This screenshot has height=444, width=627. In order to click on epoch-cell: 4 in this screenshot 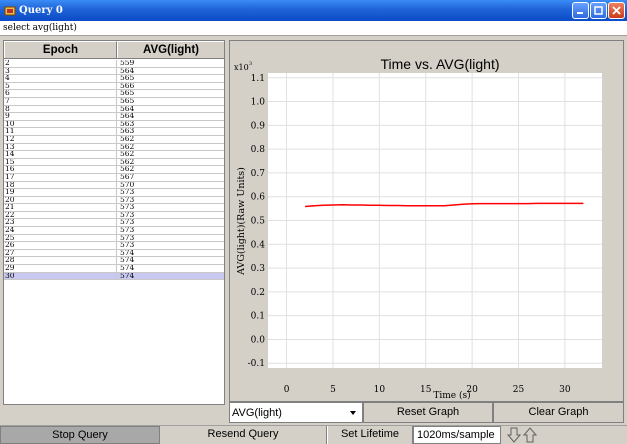, I will do `click(60, 78)`.